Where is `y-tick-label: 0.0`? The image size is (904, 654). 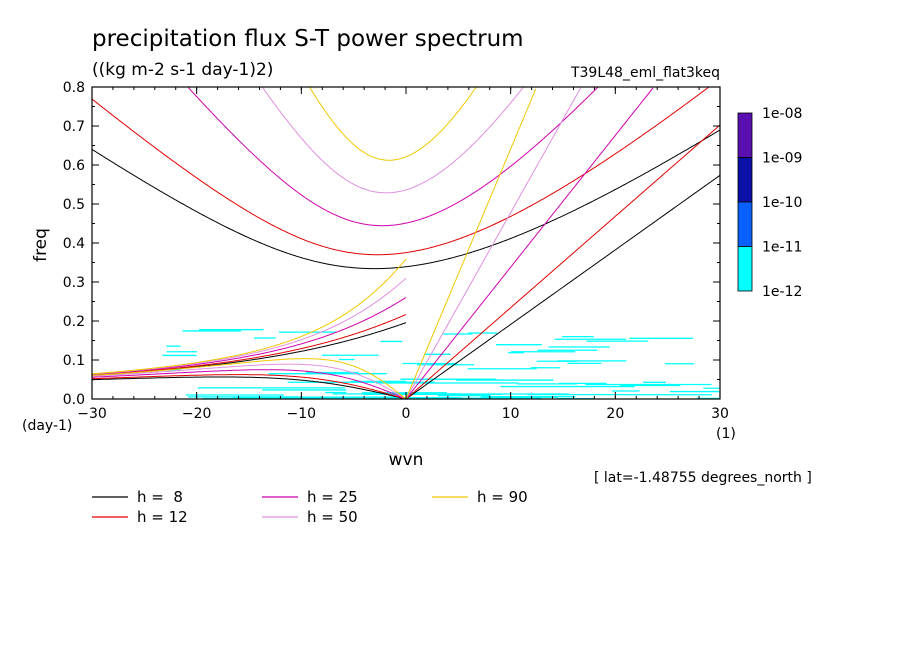
y-tick-label: 0.0 is located at coordinates (74, 400).